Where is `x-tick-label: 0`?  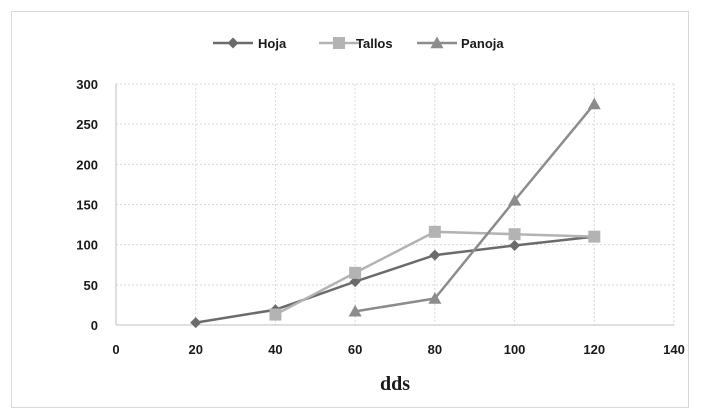 x-tick-label: 0 is located at coordinates (115, 349).